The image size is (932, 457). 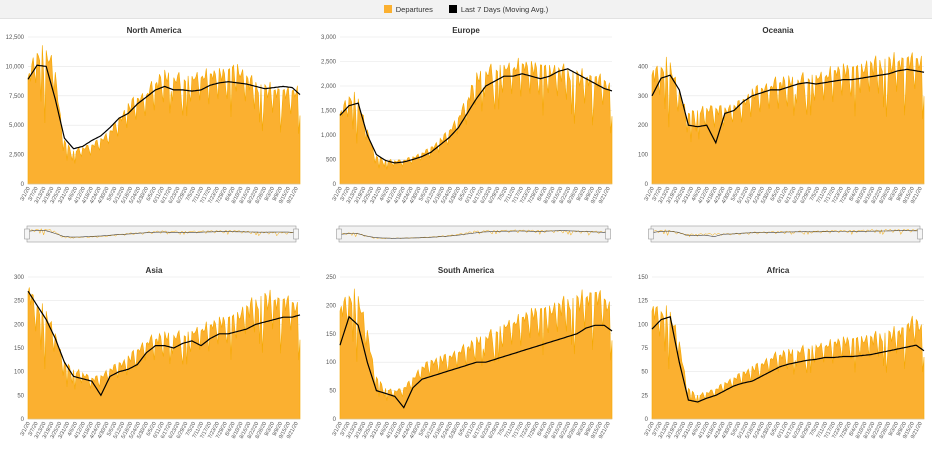 What do you see at coordinates (154, 30) in the screenshot?
I see `chart-title: North America` at bounding box center [154, 30].